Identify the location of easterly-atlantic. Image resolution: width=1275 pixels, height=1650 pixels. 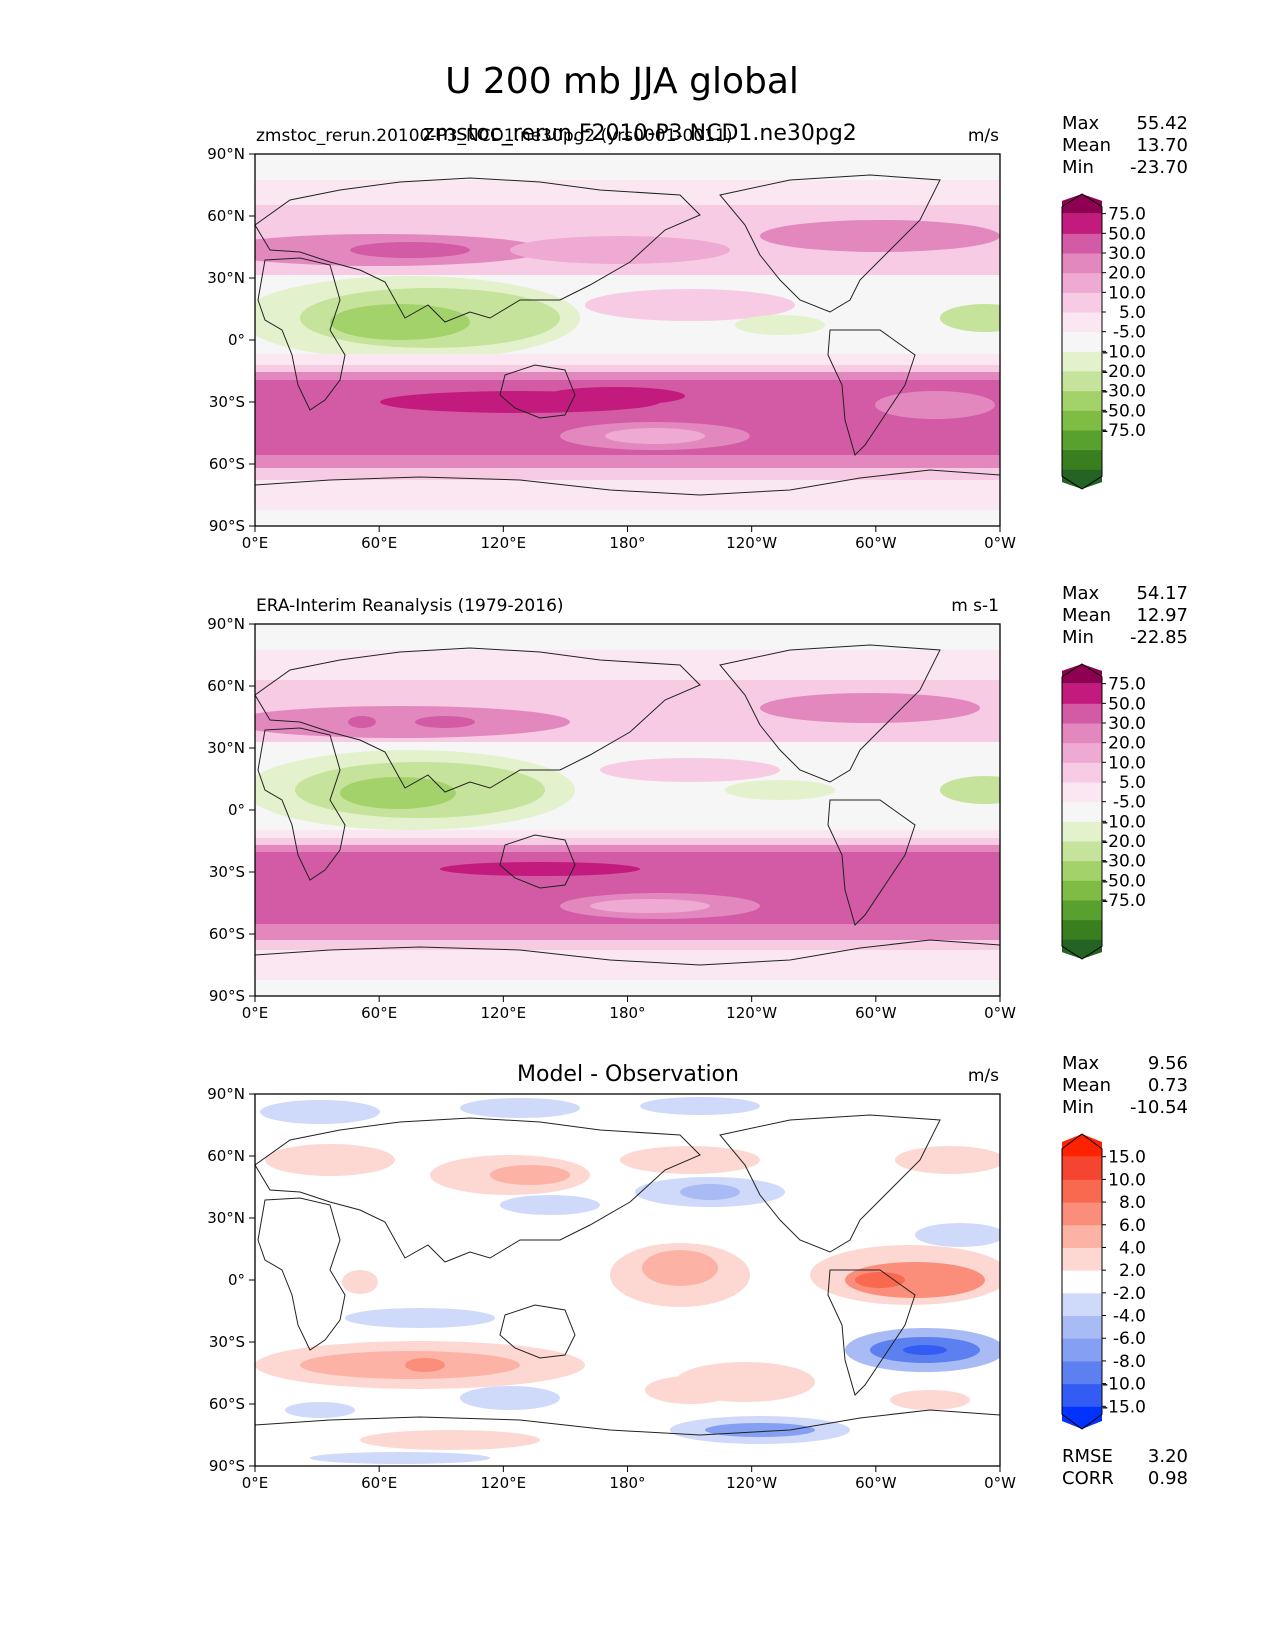
(970, 318).